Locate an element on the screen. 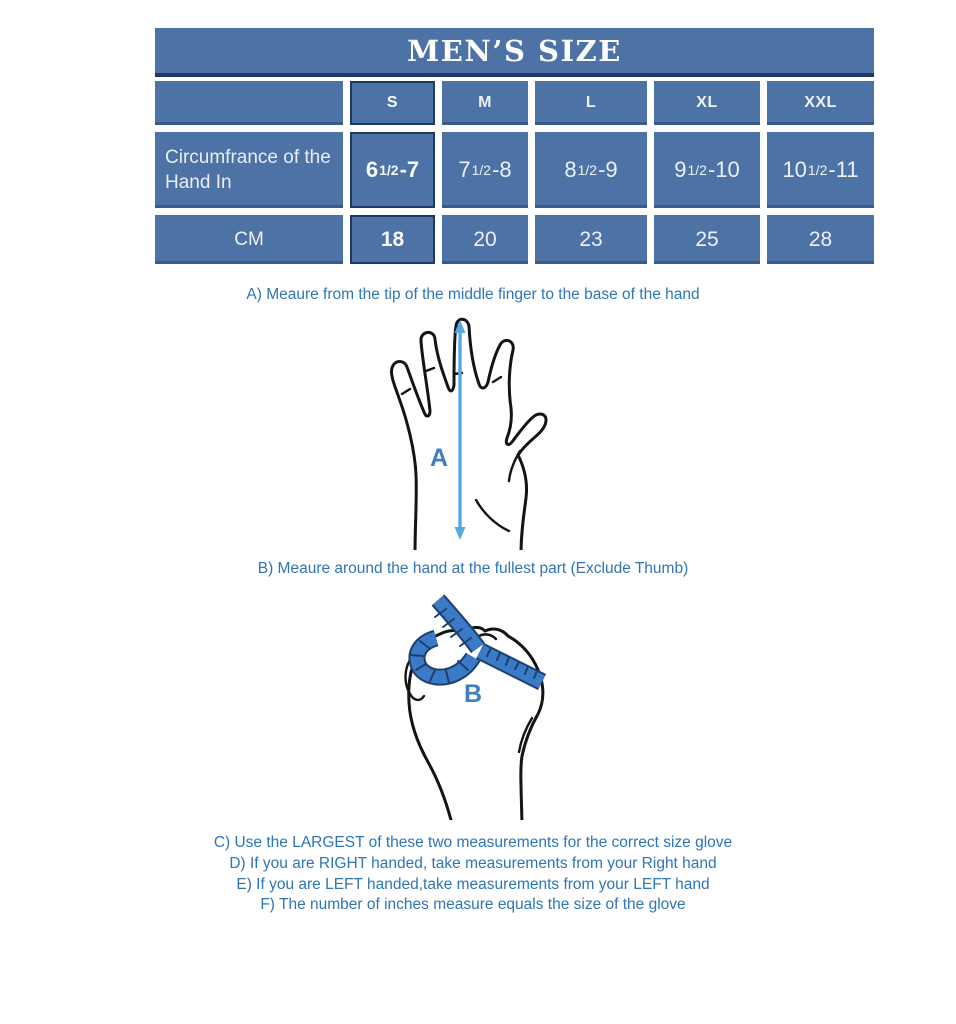 This screenshot has height=1024, width=956. inches-value-xl: 9 1/2 -10 is located at coordinates (707, 170).